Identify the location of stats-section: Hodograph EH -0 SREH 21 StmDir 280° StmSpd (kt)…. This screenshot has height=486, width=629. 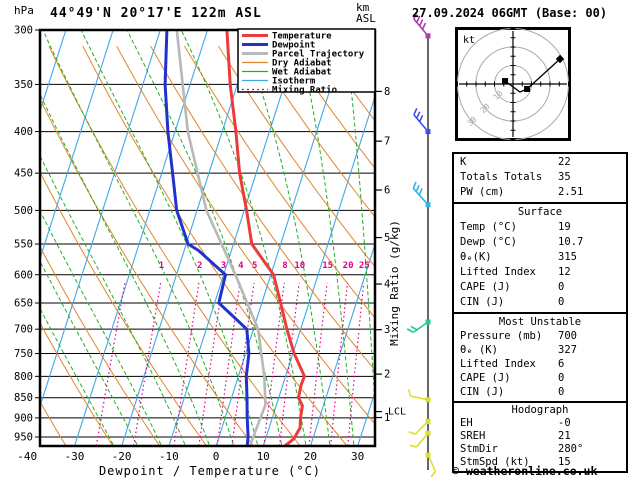
(540, 437).